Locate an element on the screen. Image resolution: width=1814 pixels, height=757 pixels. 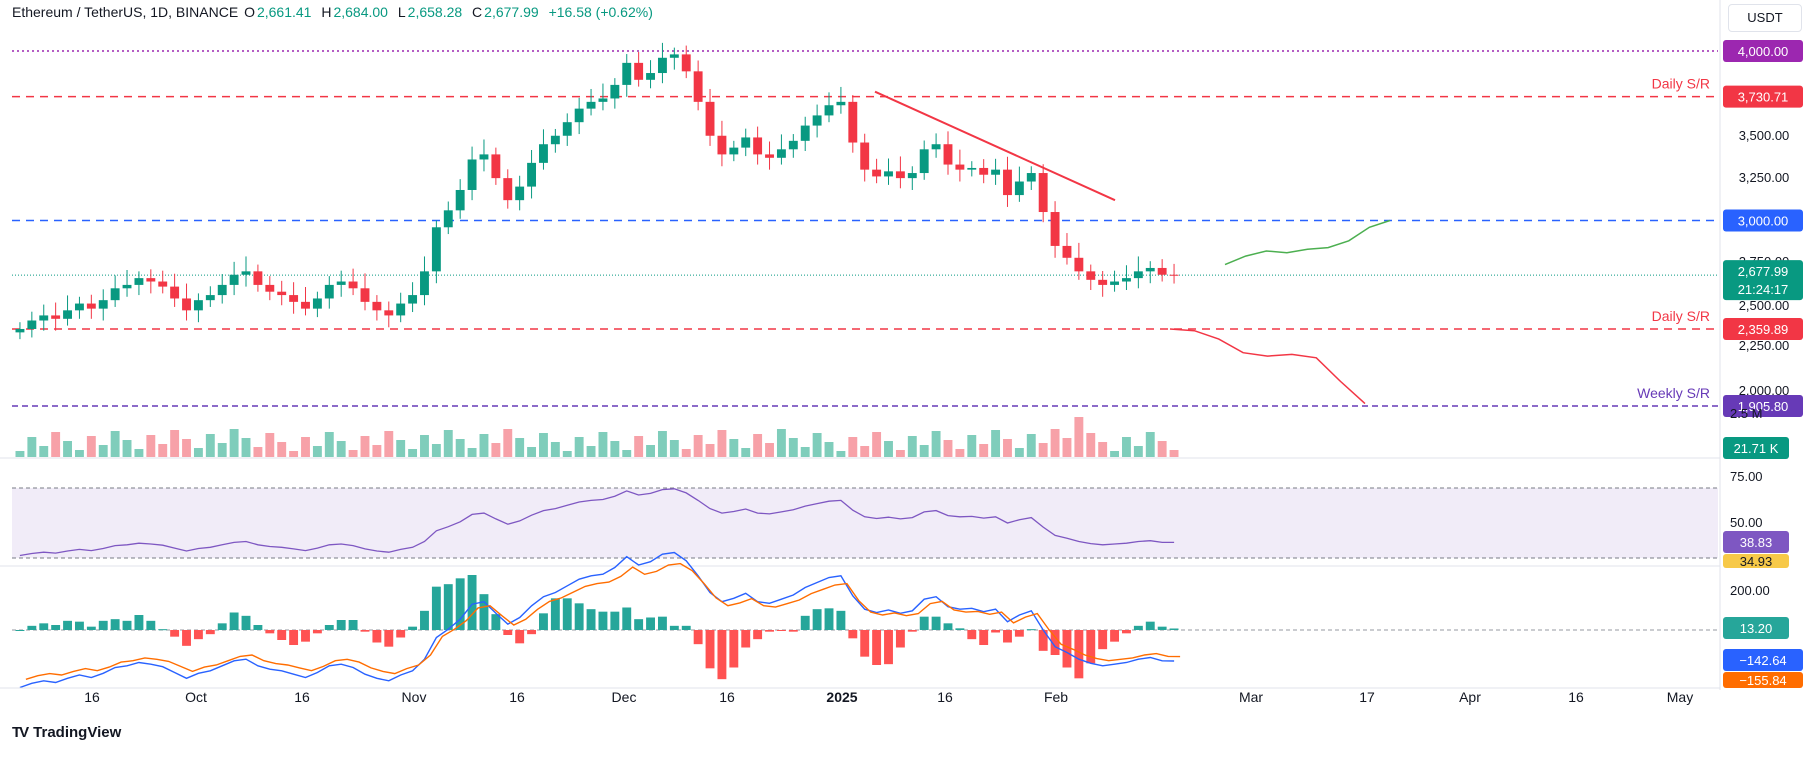
price-tick-label: 2,000.00 is located at coordinates (1764, 390).